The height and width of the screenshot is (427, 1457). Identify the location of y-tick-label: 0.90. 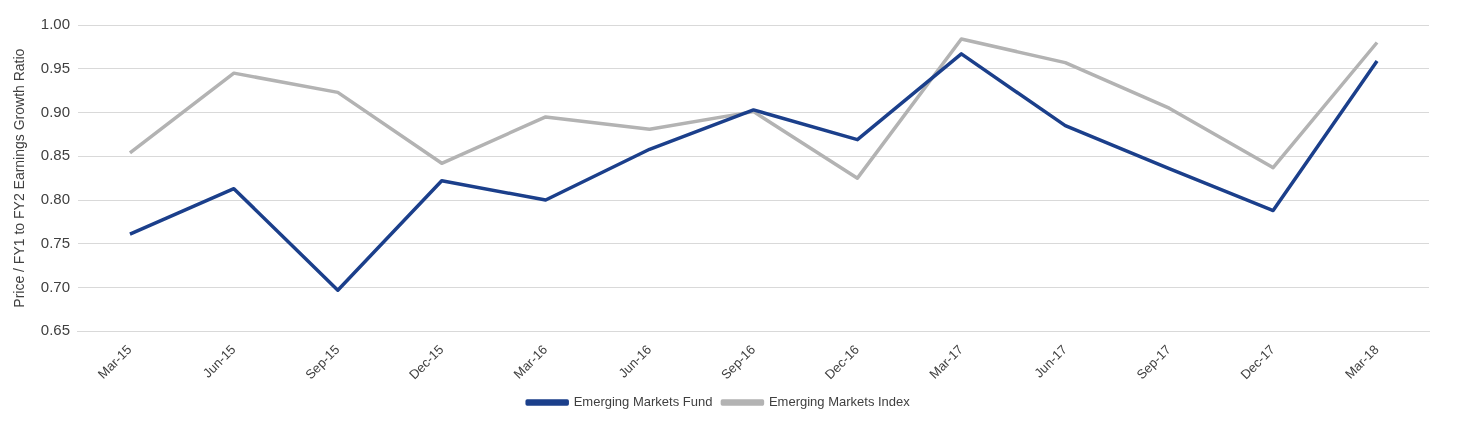
(55, 111).